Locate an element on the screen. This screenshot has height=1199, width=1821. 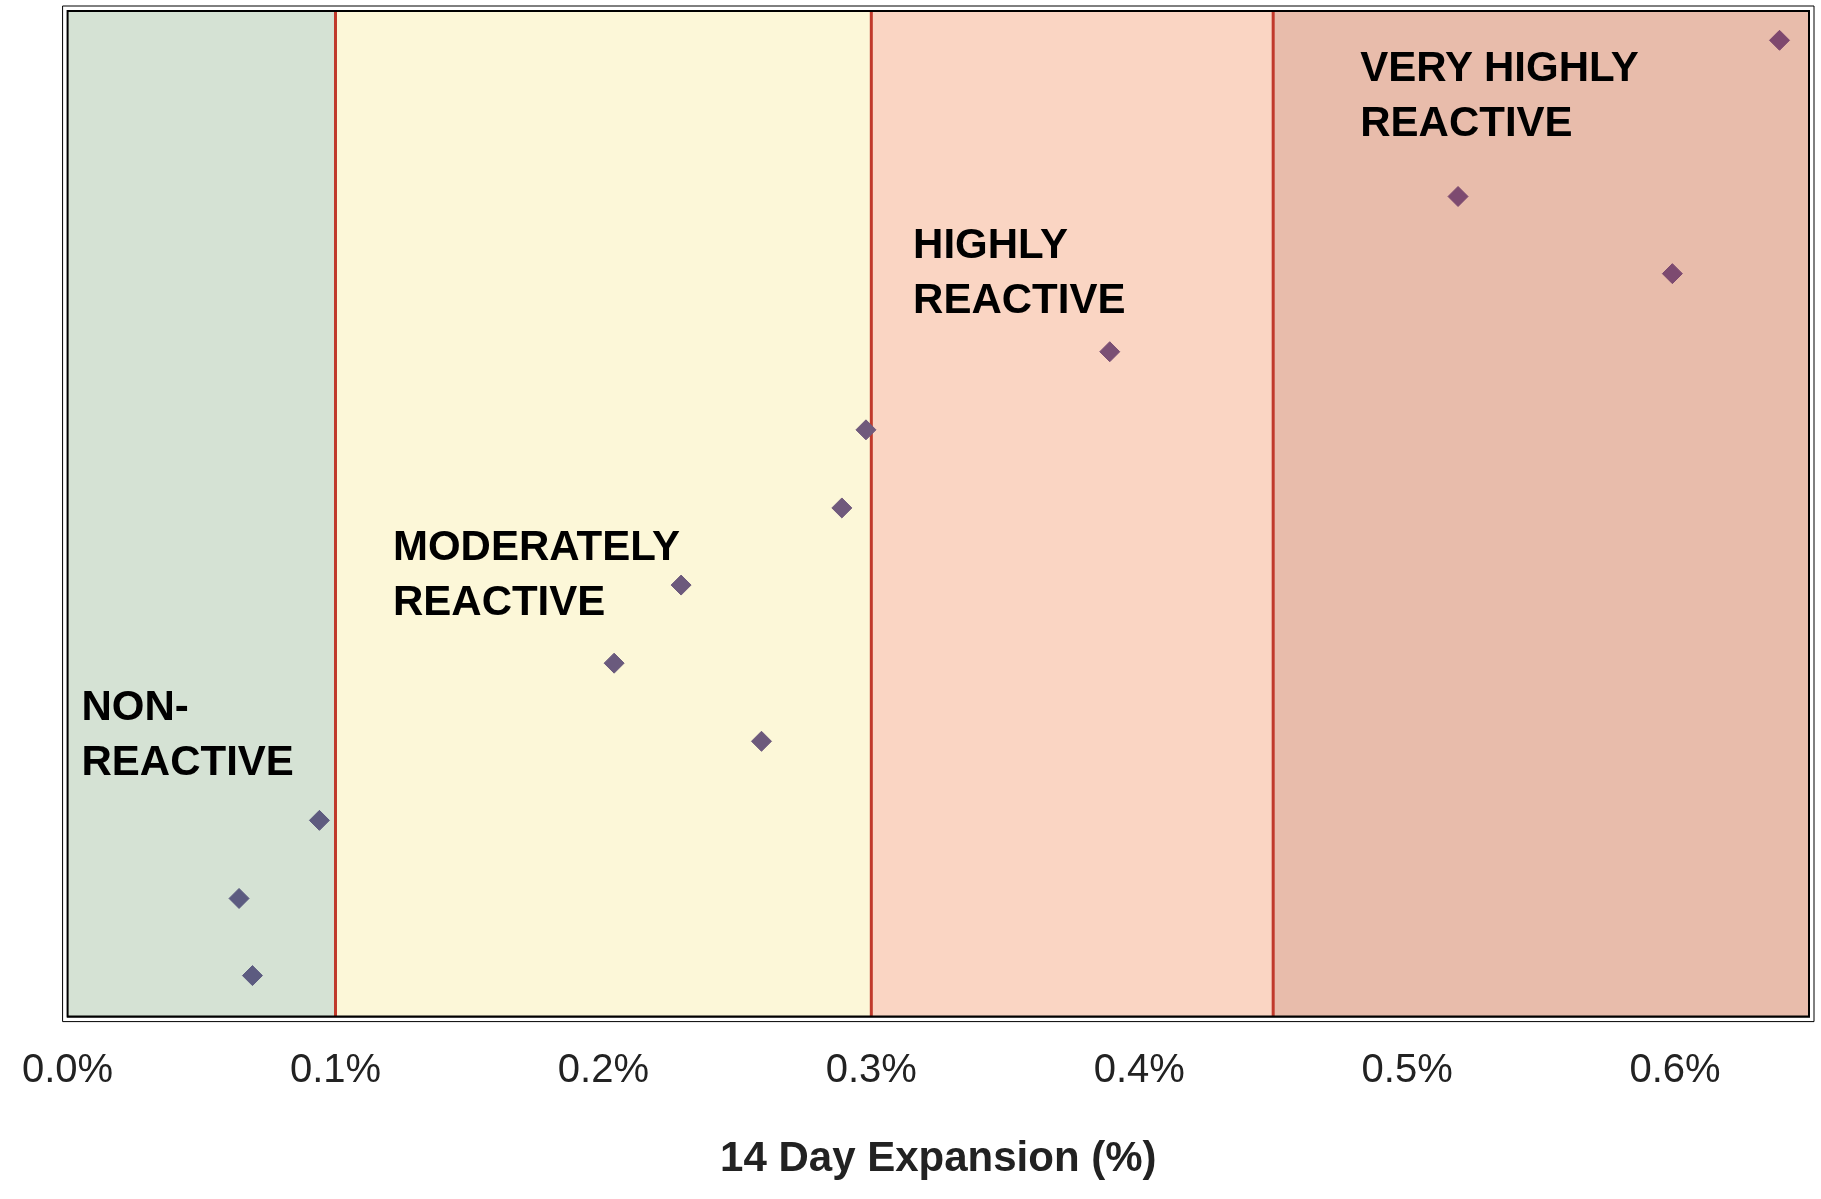
x-tick-label: 0.3% is located at coordinates (871, 1067).